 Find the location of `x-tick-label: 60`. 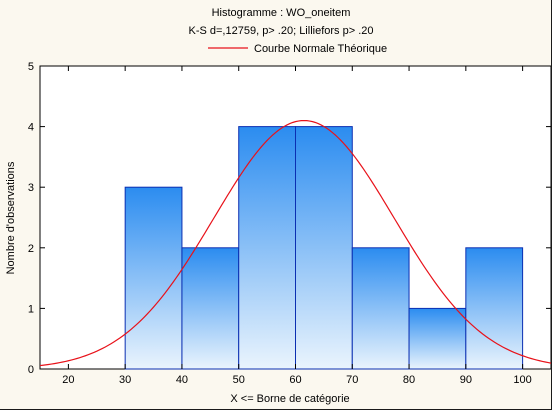

x-tick-label: 60 is located at coordinates (295, 380).